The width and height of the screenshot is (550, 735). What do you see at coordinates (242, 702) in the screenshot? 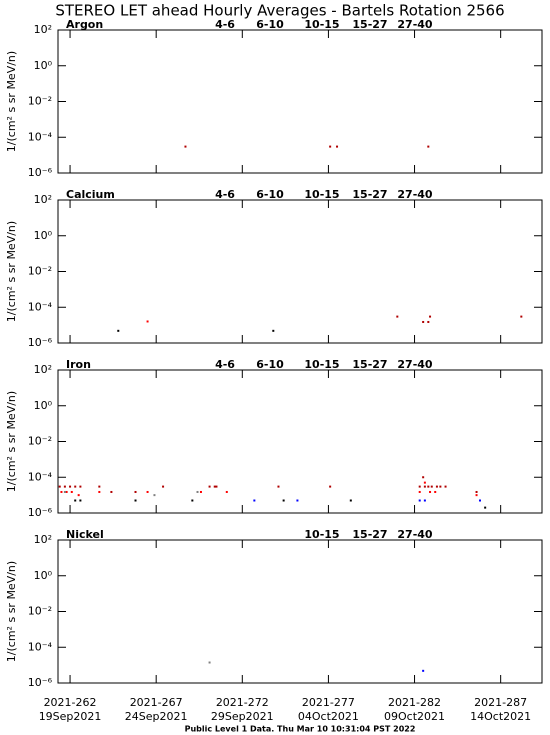
I see `x-tick-label: 2021-272` at bounding box center [242, 702].